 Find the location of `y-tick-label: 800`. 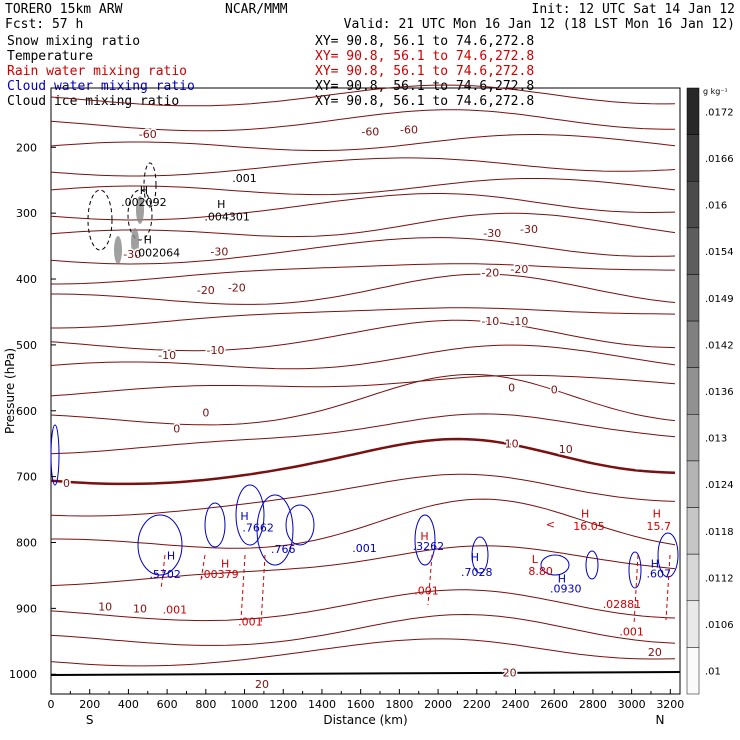

y-tick-label: 800 is located at coordinates (26, 543).